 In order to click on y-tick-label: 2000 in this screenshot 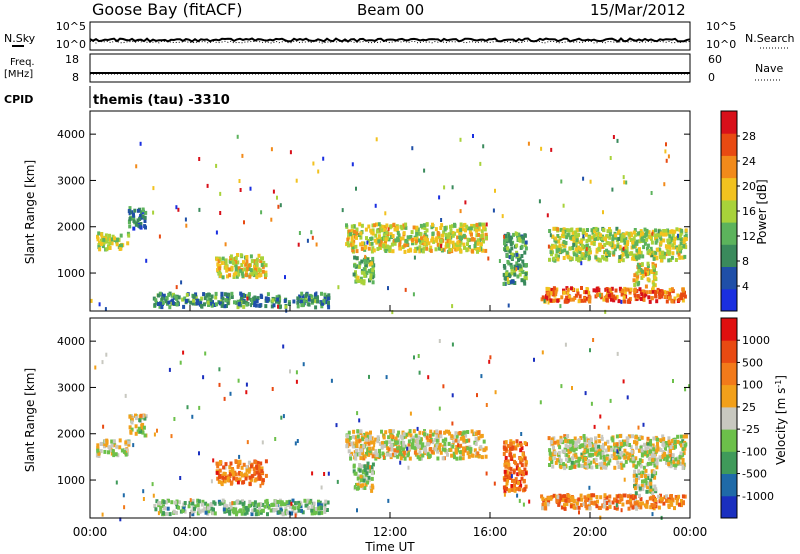, I will do `click(71, 227)`.